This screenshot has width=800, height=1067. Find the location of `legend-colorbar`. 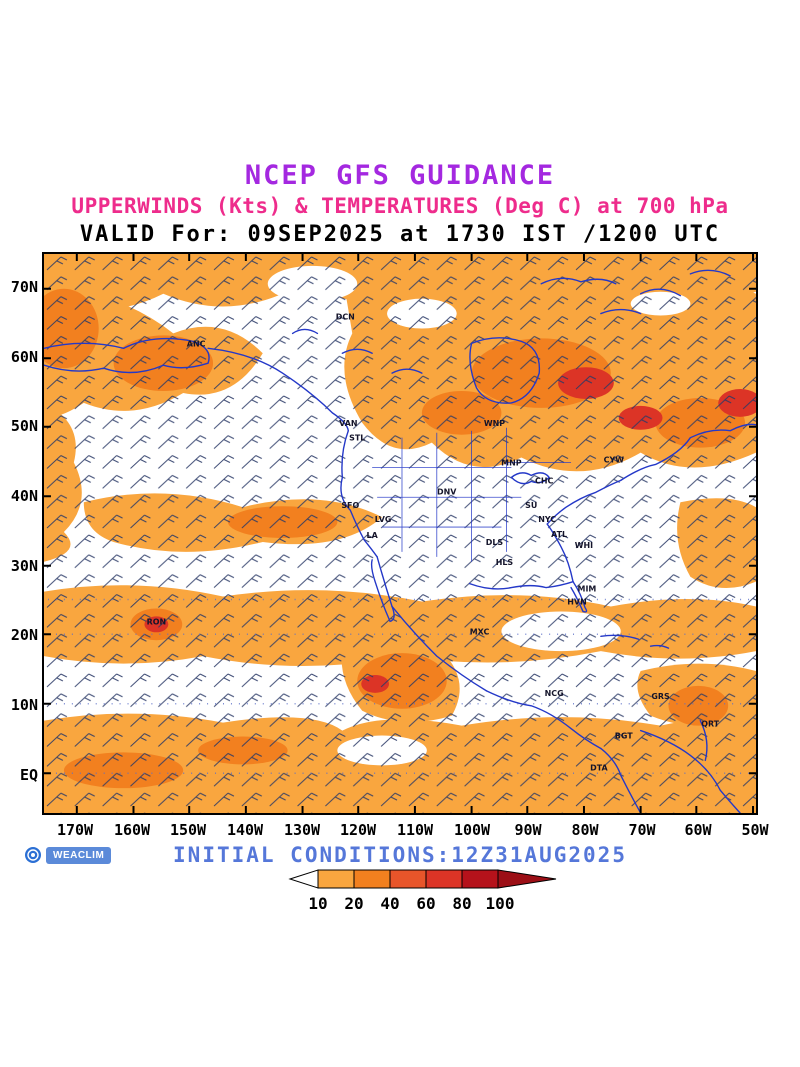

legend-colorbar is located at coordinates (422, 879).